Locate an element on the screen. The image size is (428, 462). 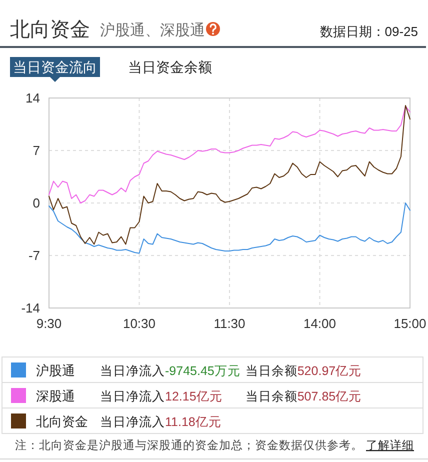
chart-subtitle: 沪股通、深股通 is located at coordinates (152, 30).